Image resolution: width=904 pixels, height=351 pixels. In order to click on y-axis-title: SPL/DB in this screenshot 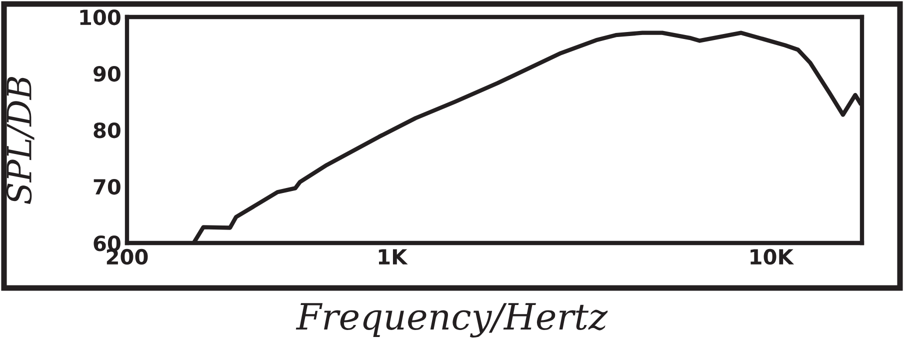, I will do `click(20, 140)`.